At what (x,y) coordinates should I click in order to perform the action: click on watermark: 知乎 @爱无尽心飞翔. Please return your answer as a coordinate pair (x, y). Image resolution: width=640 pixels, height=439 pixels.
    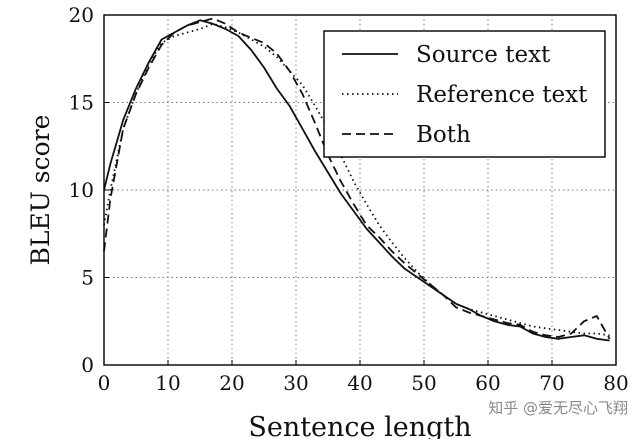
    Looking at the image, I should click on (558, 408).